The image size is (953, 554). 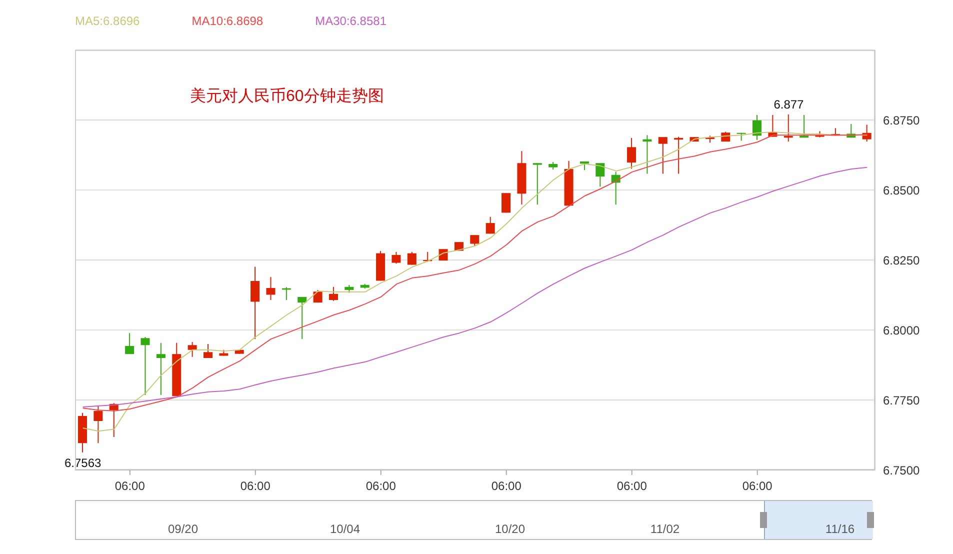 I want to click on y-tick-label: 6.7500, so click(x=901, y=470).